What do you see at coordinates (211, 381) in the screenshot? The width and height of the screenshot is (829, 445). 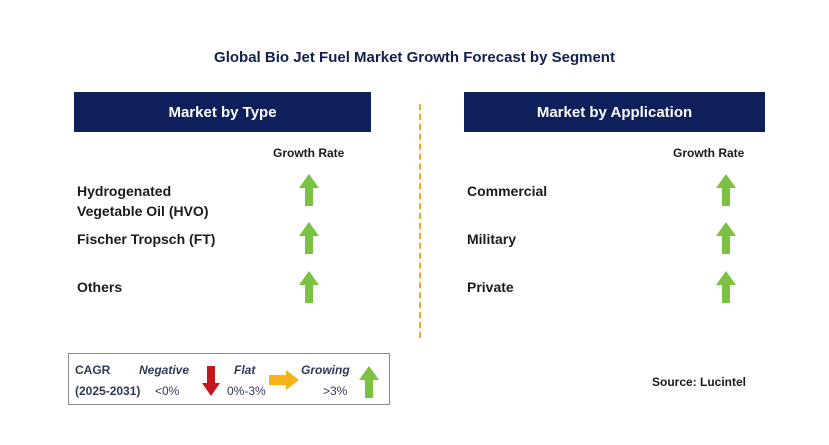 I see `arrow-down-icon` at bounding box center [211, 381].